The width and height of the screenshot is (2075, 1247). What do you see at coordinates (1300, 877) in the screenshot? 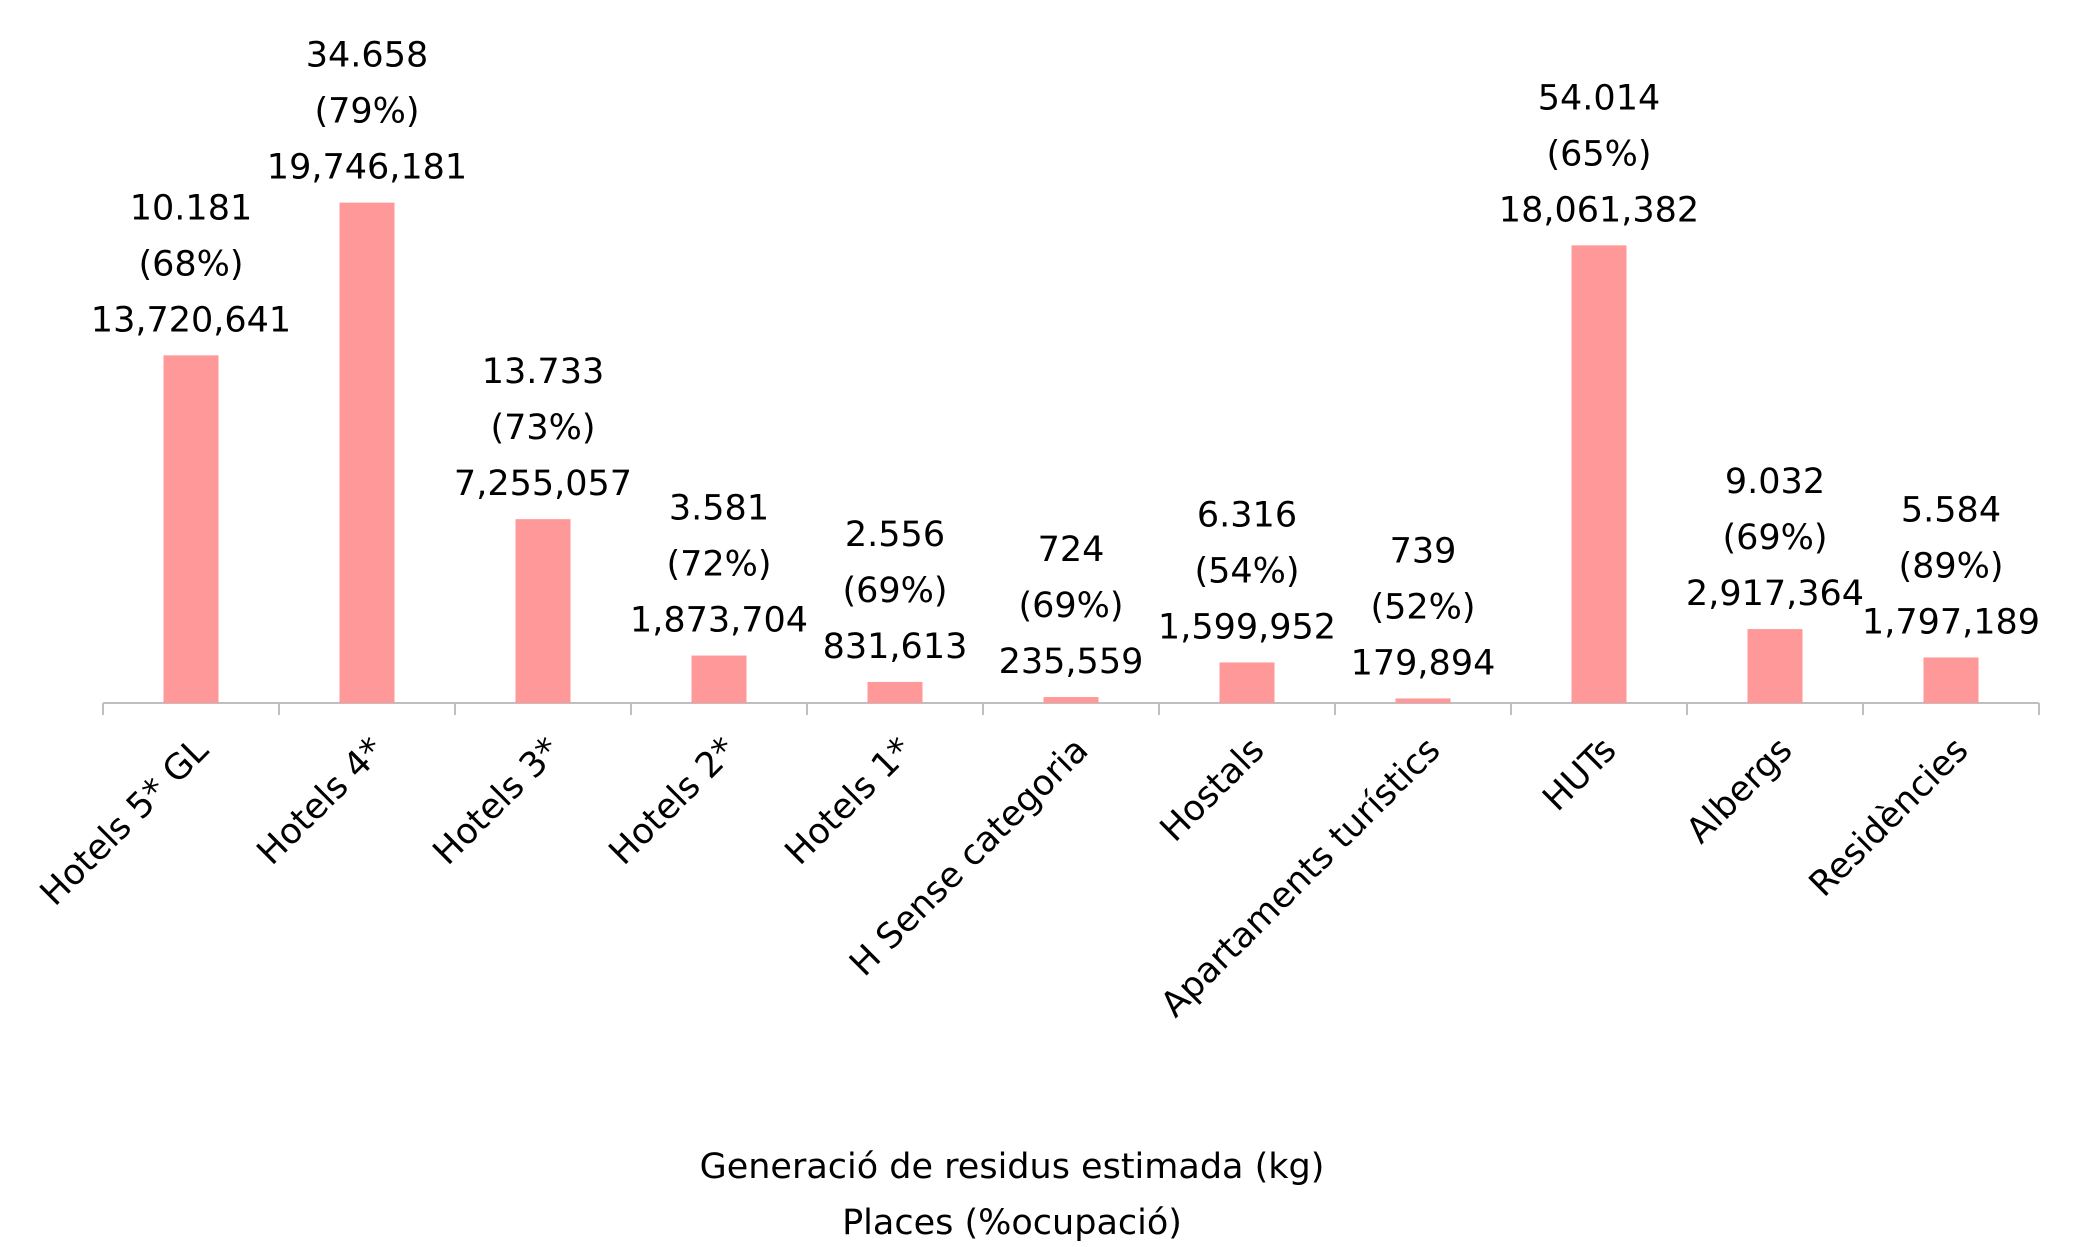
I see `x-tick-label: Apartaments turístics` at bounding box center [1300, 877].